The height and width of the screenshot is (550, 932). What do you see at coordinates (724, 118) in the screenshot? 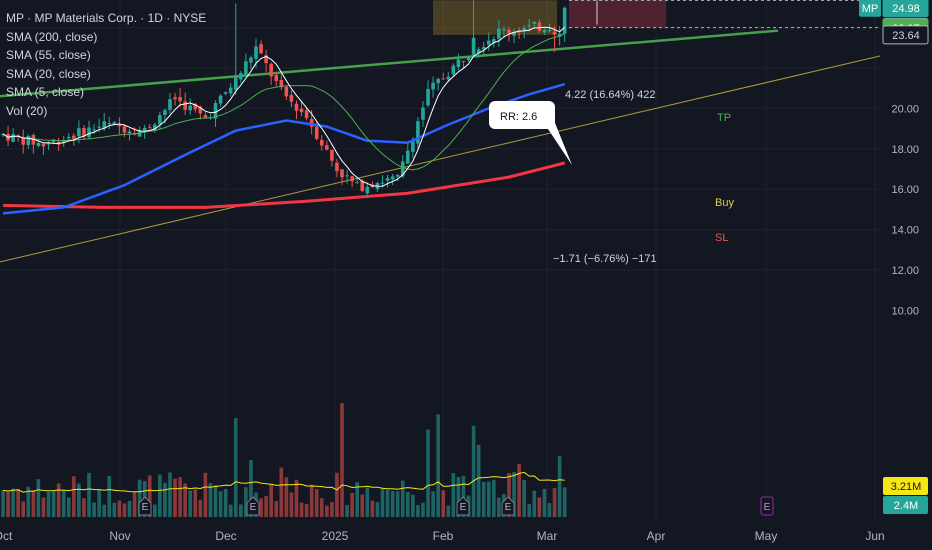
I see `tp-label: TP` at bounding box center [724, 118].